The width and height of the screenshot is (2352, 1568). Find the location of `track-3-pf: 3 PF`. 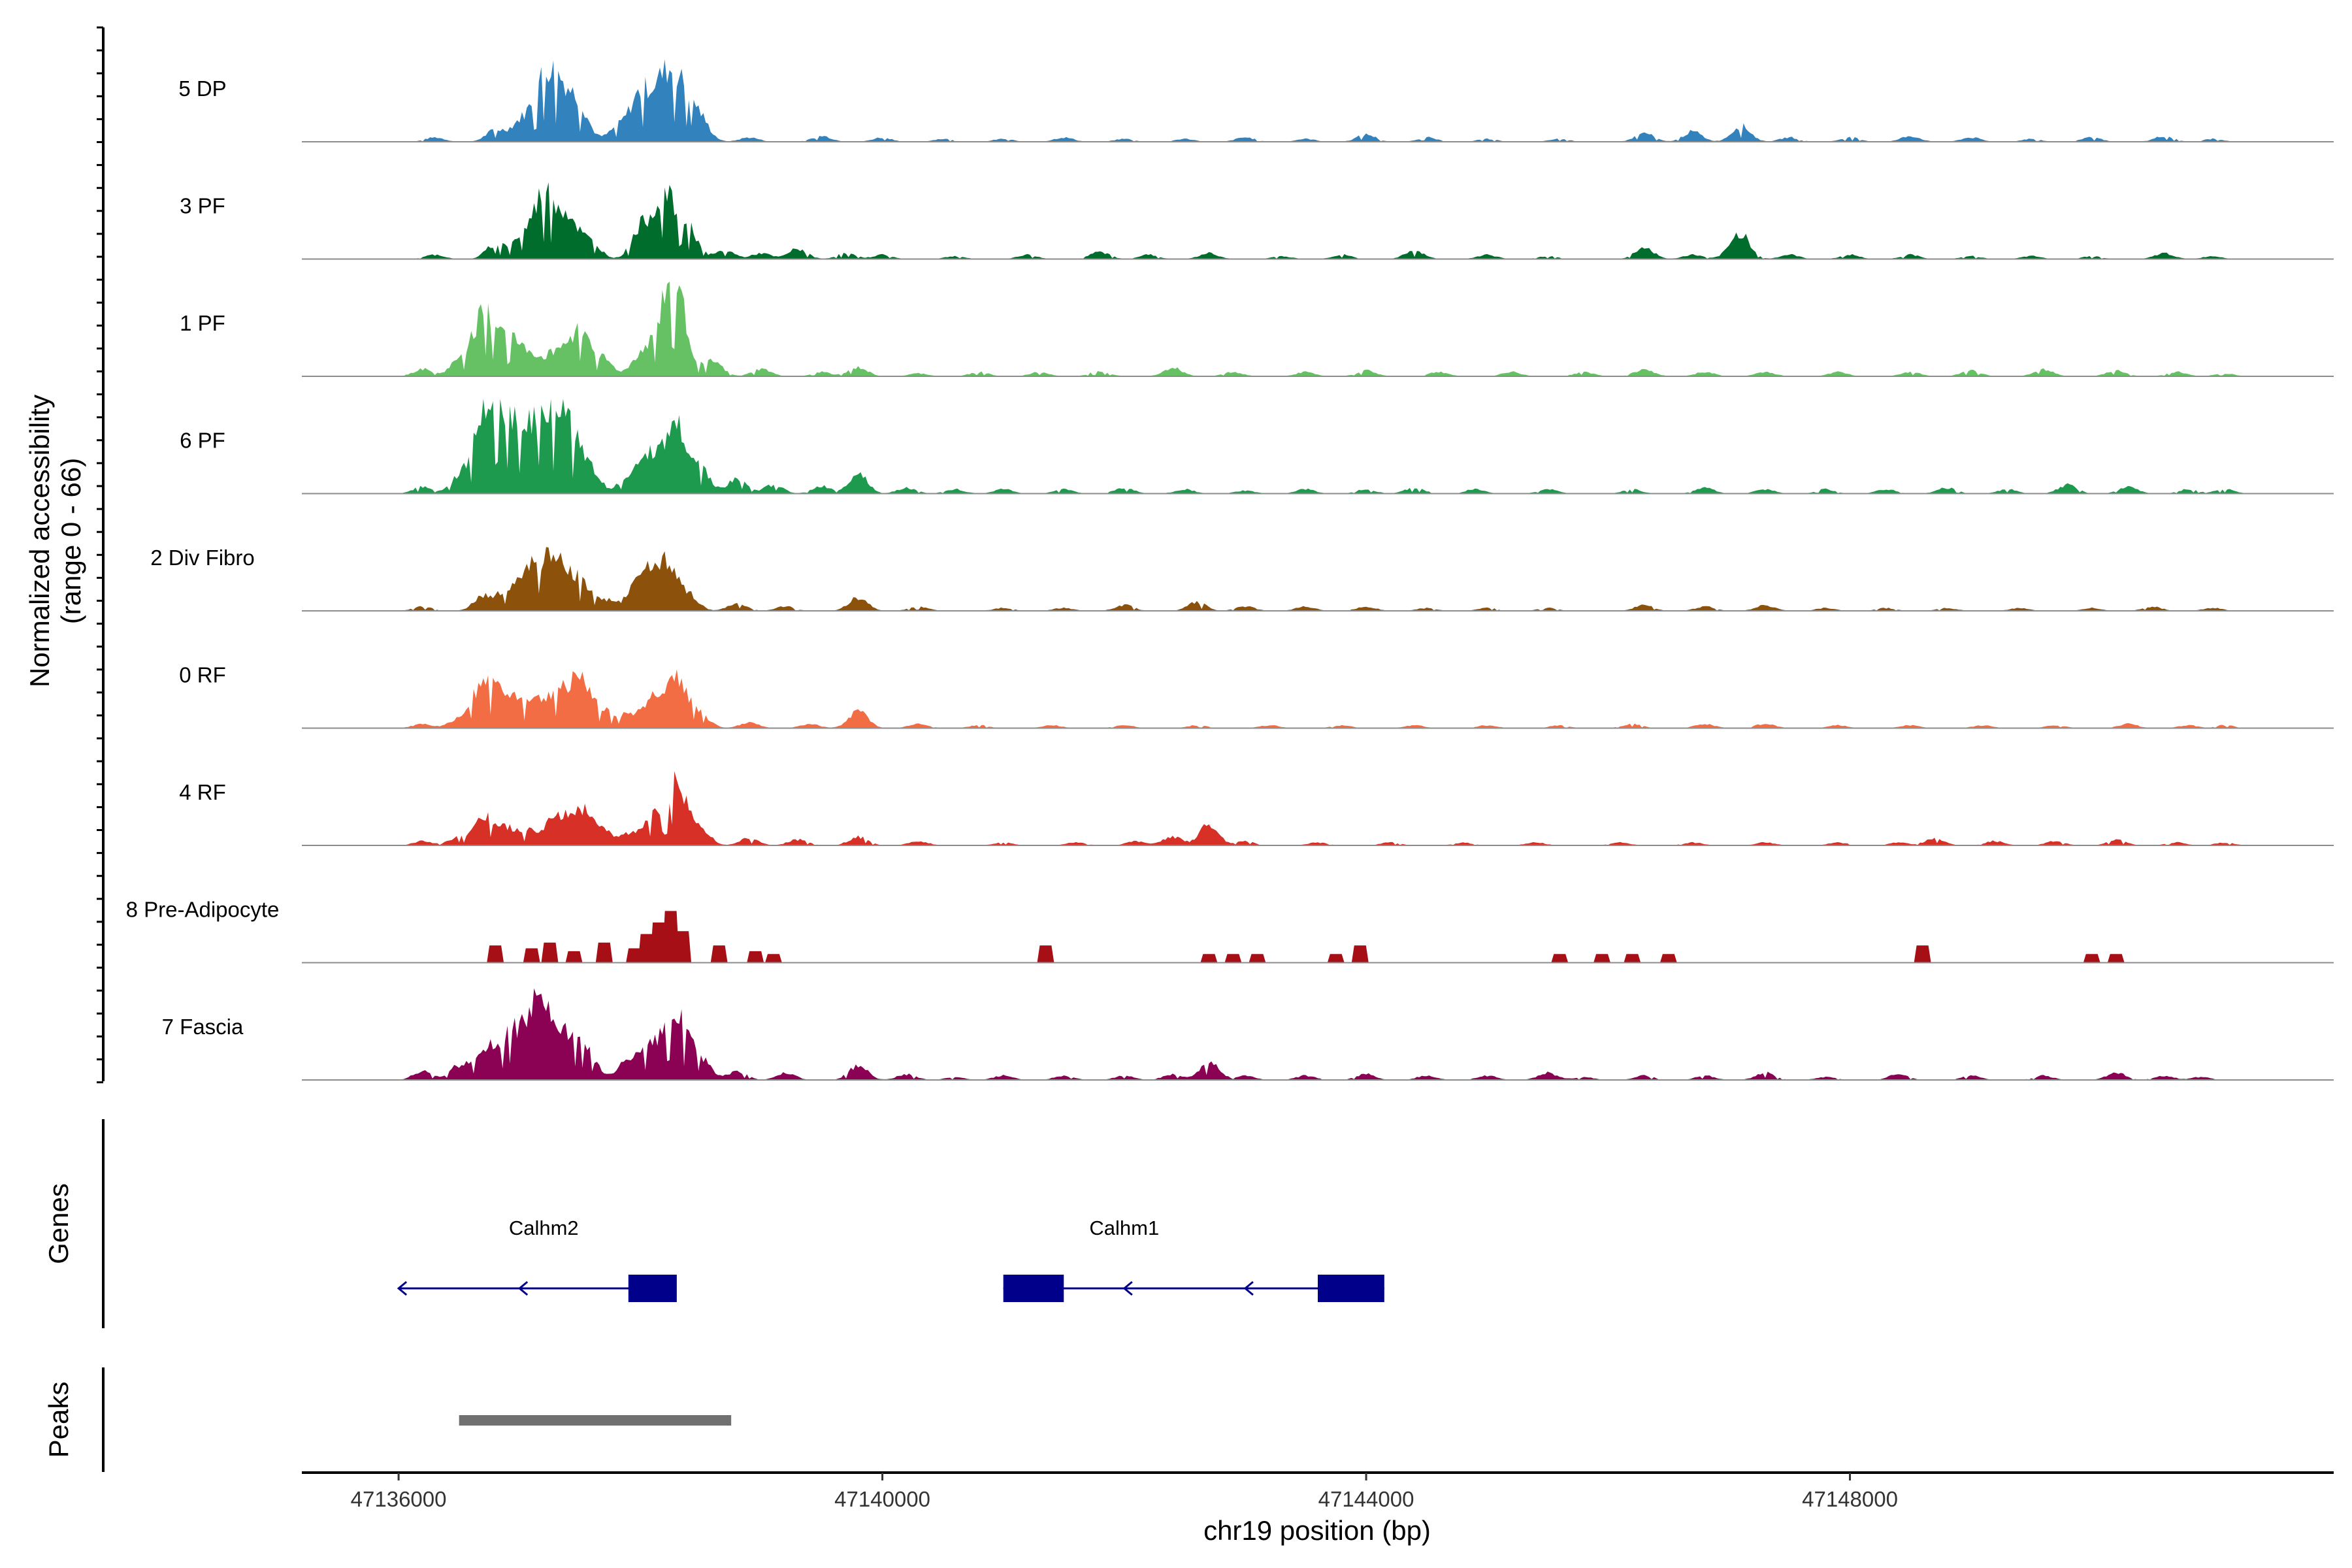

track-3-pf: 3 PF is located at coordinates (1257, 221).